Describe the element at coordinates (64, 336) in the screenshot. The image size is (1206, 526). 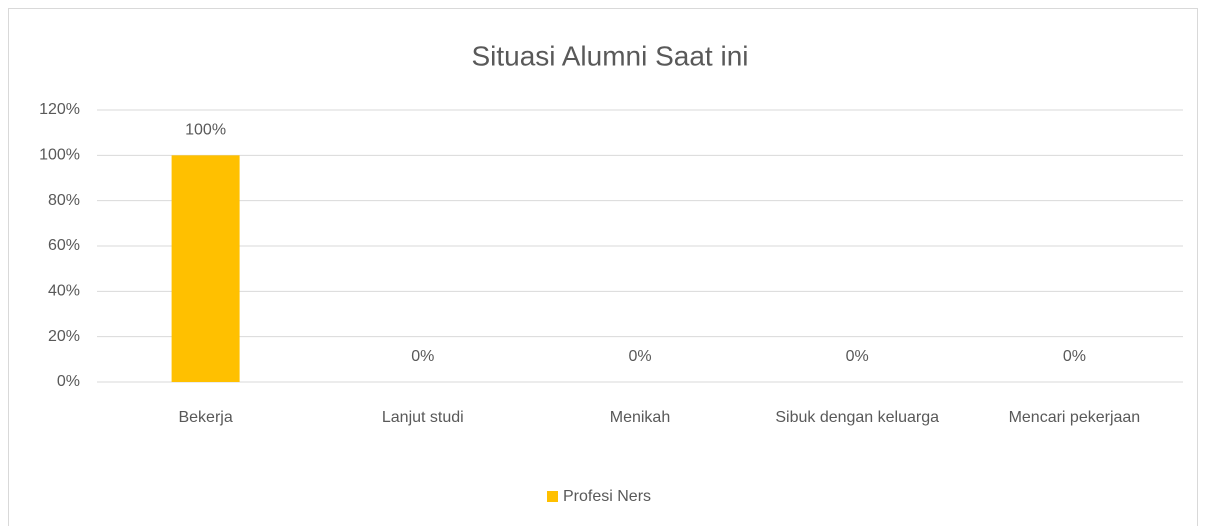
I see `y-tick-label: 20%` at that location.